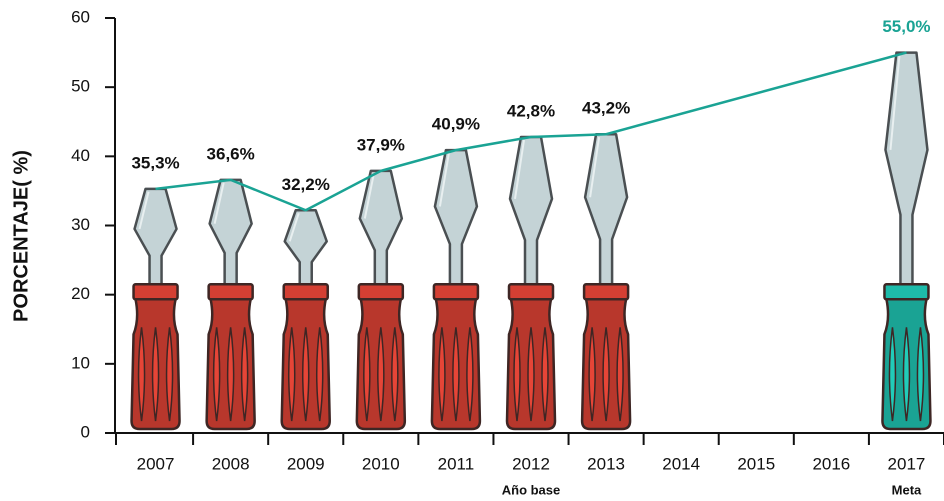  What do you see at coordinates (80, 224) in the screenshot?
I see `y-tick-label: 30` at bounding box center [80, 224].